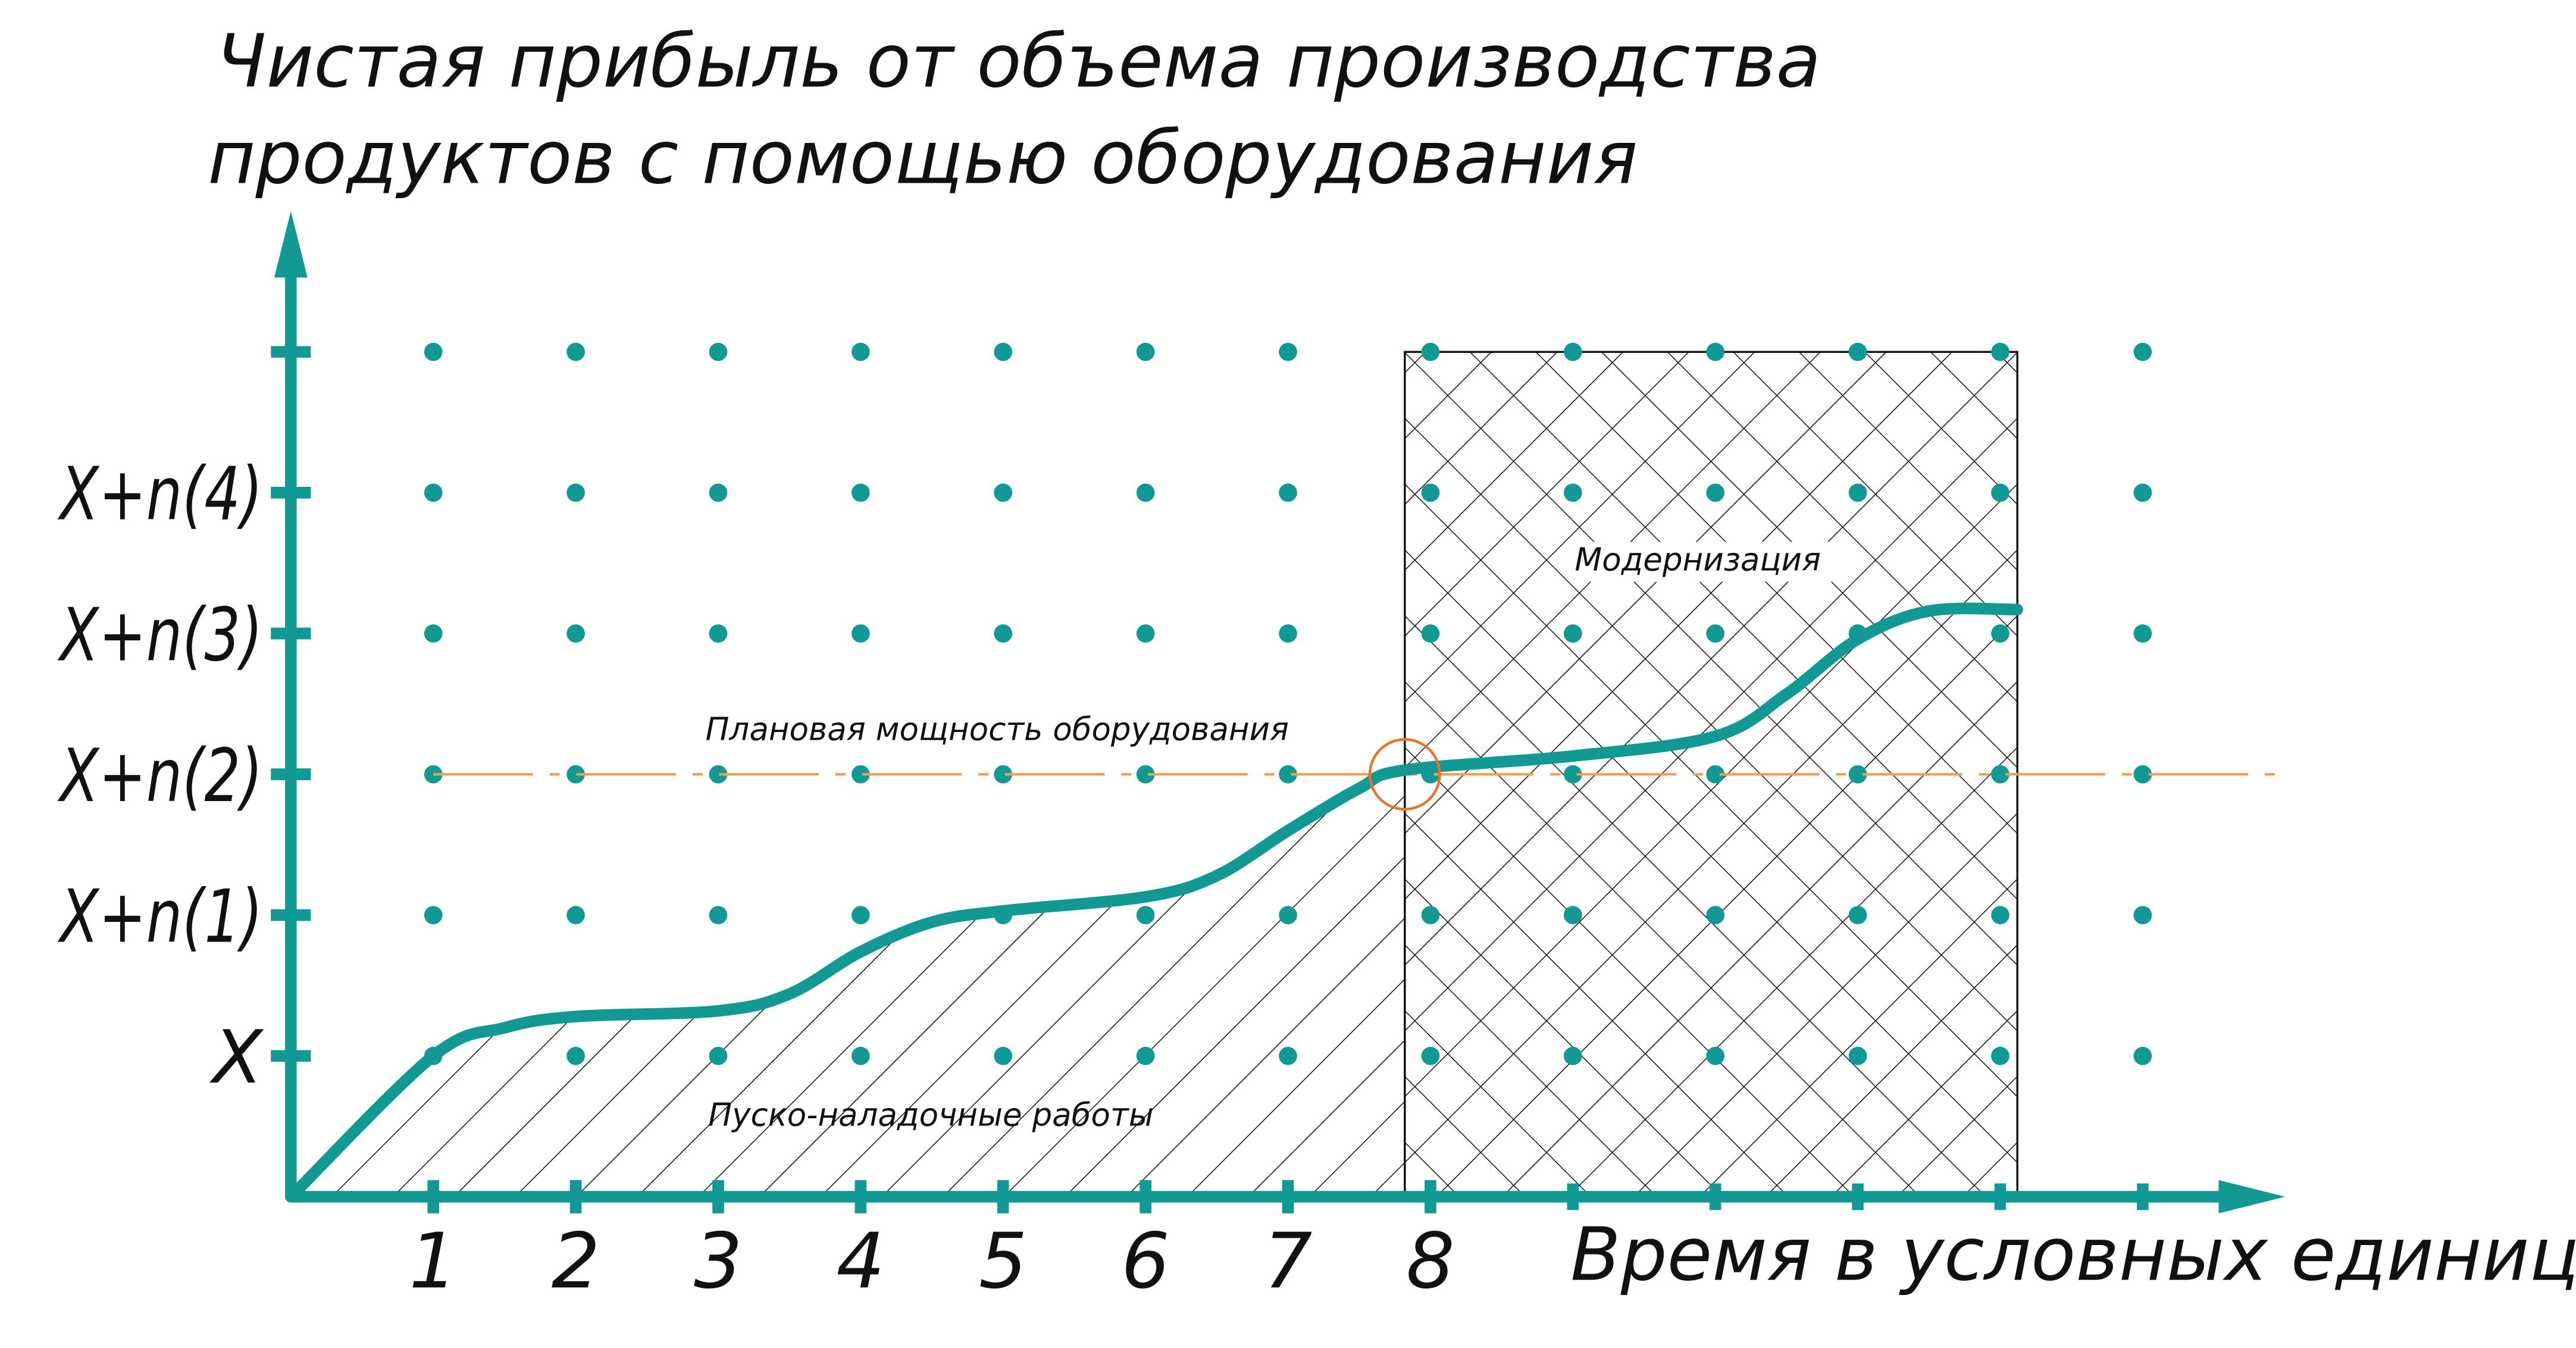 This screenshot has height=1348, width=2576. I want to click on chart-title: продуктов с помощью оборудования, so click(923, 157).